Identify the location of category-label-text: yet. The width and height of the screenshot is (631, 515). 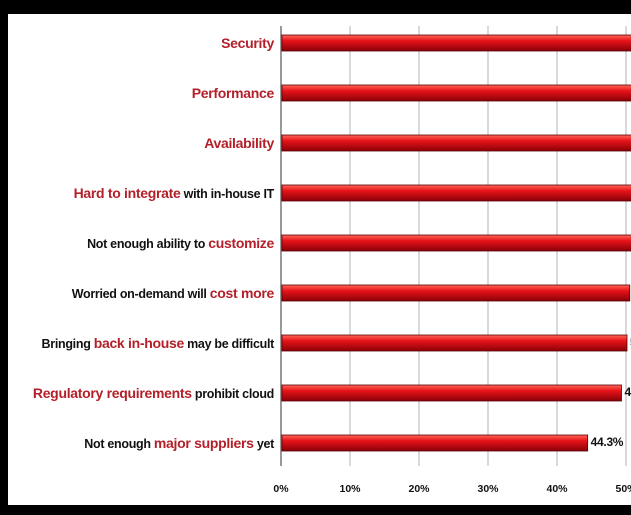
(263, 444).